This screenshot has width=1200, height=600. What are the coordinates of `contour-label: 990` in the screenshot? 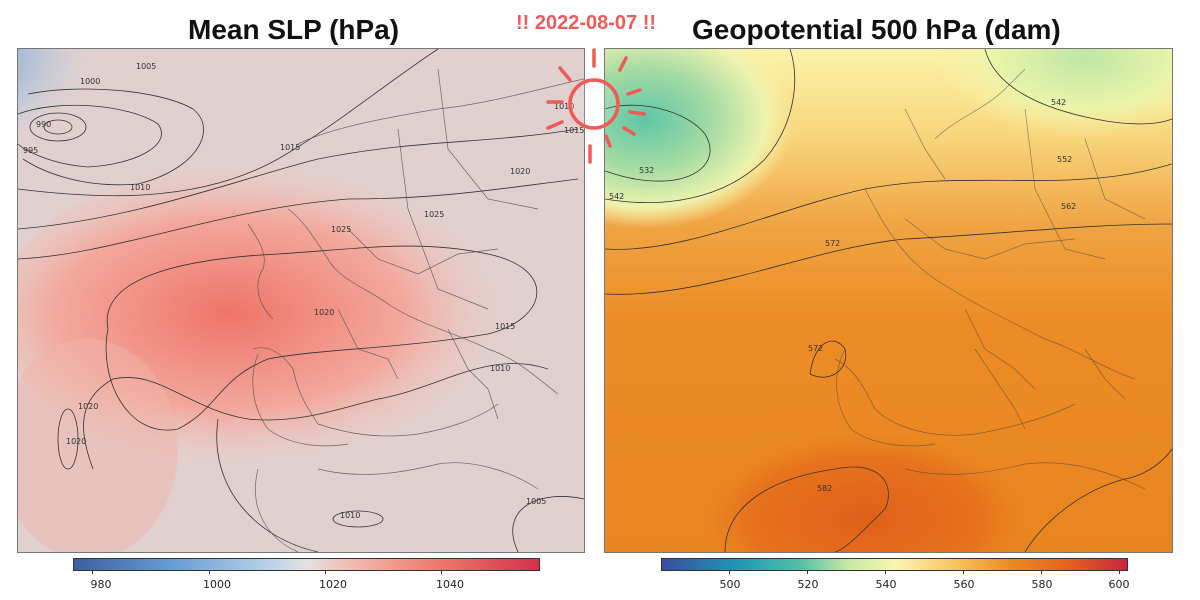 It's located at (43, 124).